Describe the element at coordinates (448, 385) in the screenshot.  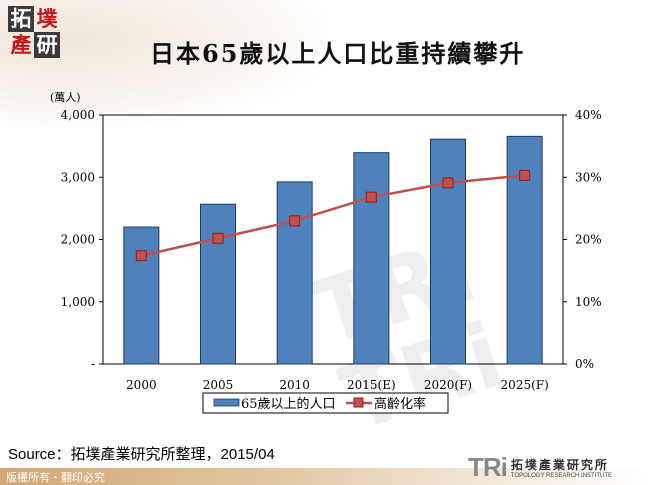
I see `x-tick-label: 2020(F)` at that location.